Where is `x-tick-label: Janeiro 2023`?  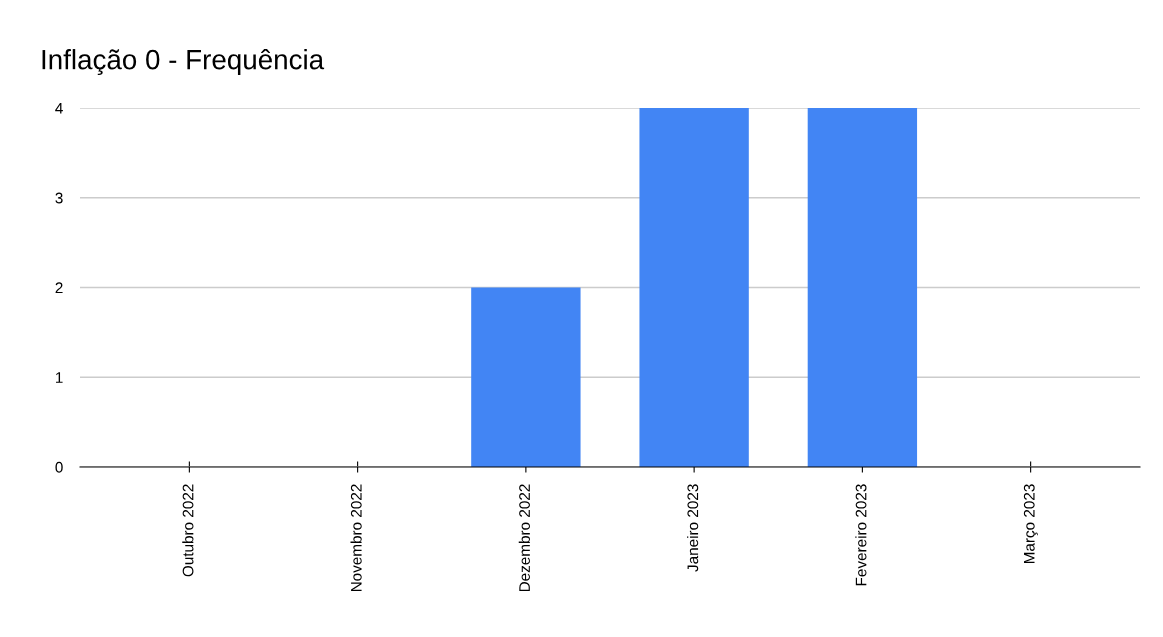 x-tick-label: Janeiro 2023 is located at coordinates (693, 528).